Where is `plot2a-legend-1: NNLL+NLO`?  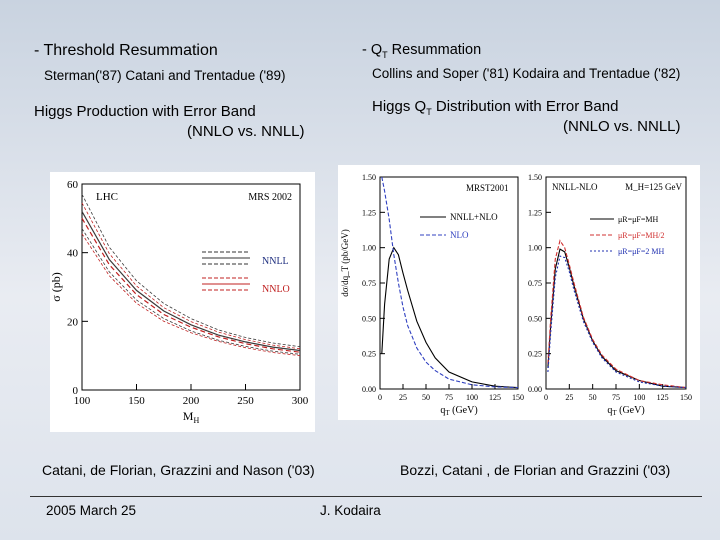 plot2a-legend-1: NNLL+NLO is located at coordinates (474, 217).